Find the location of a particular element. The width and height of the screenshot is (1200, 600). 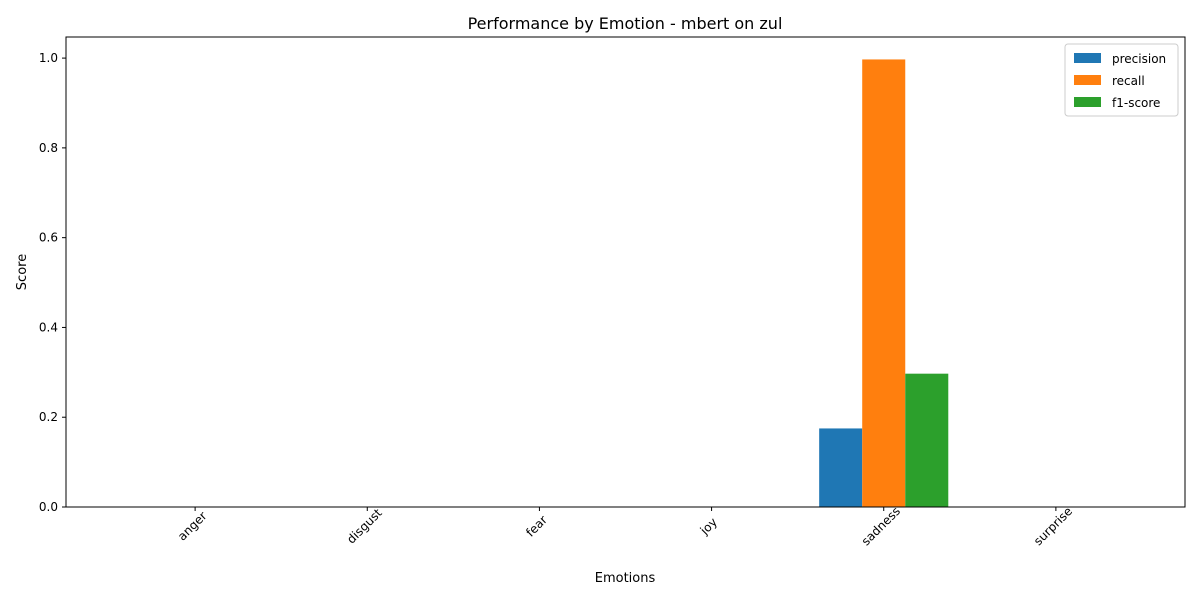

legend-swatch-precision is located at coordinates (1087, 58).